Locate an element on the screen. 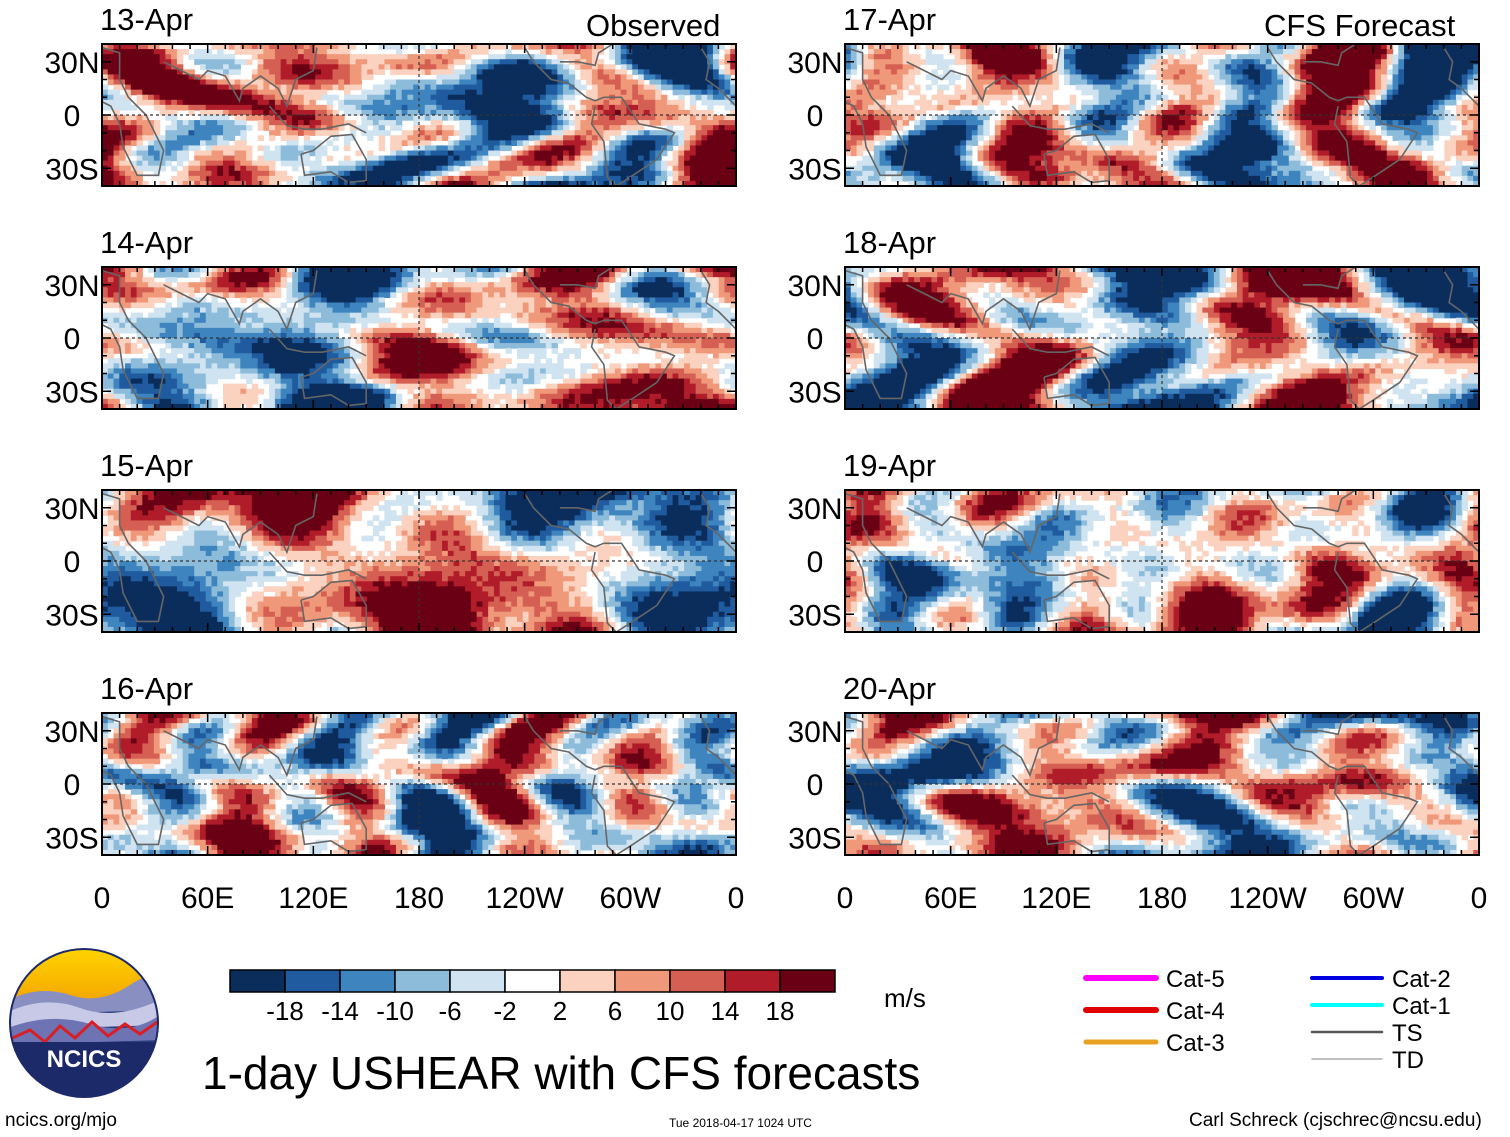 The image size is (1510, 1137). column-title-forecast: CFS Forecast is located at coordinates (1359, 25).